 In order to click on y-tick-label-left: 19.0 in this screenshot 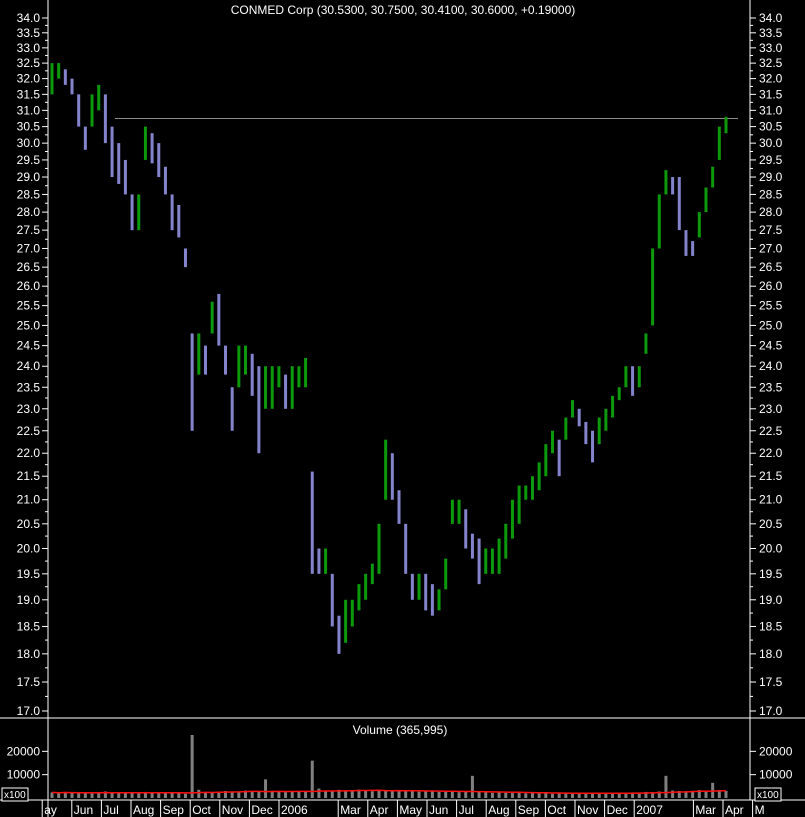, I will do `click(29, 600)`.